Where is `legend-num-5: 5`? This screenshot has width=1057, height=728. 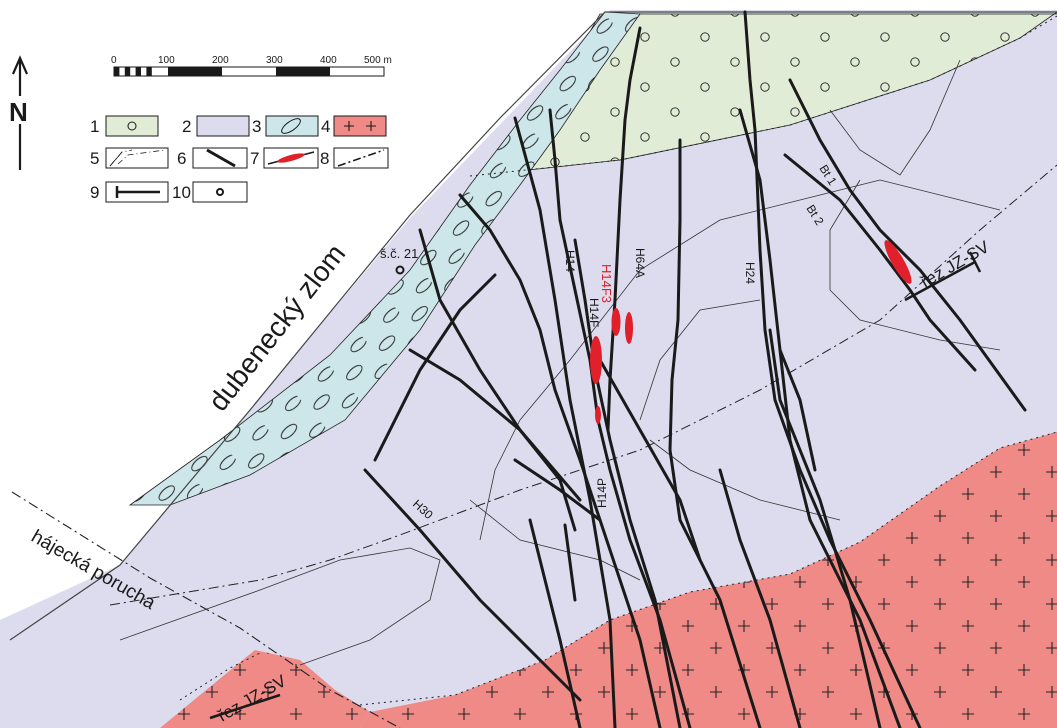
legend-num-5: 5 is located at coordinates (94, 158).